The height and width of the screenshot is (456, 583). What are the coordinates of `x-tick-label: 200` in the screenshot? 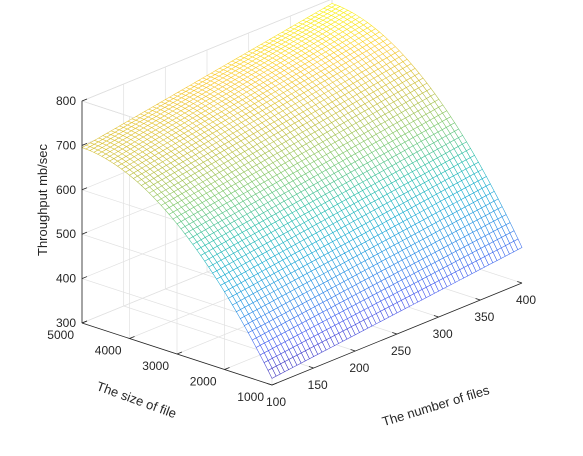 It's located at (359, 368).